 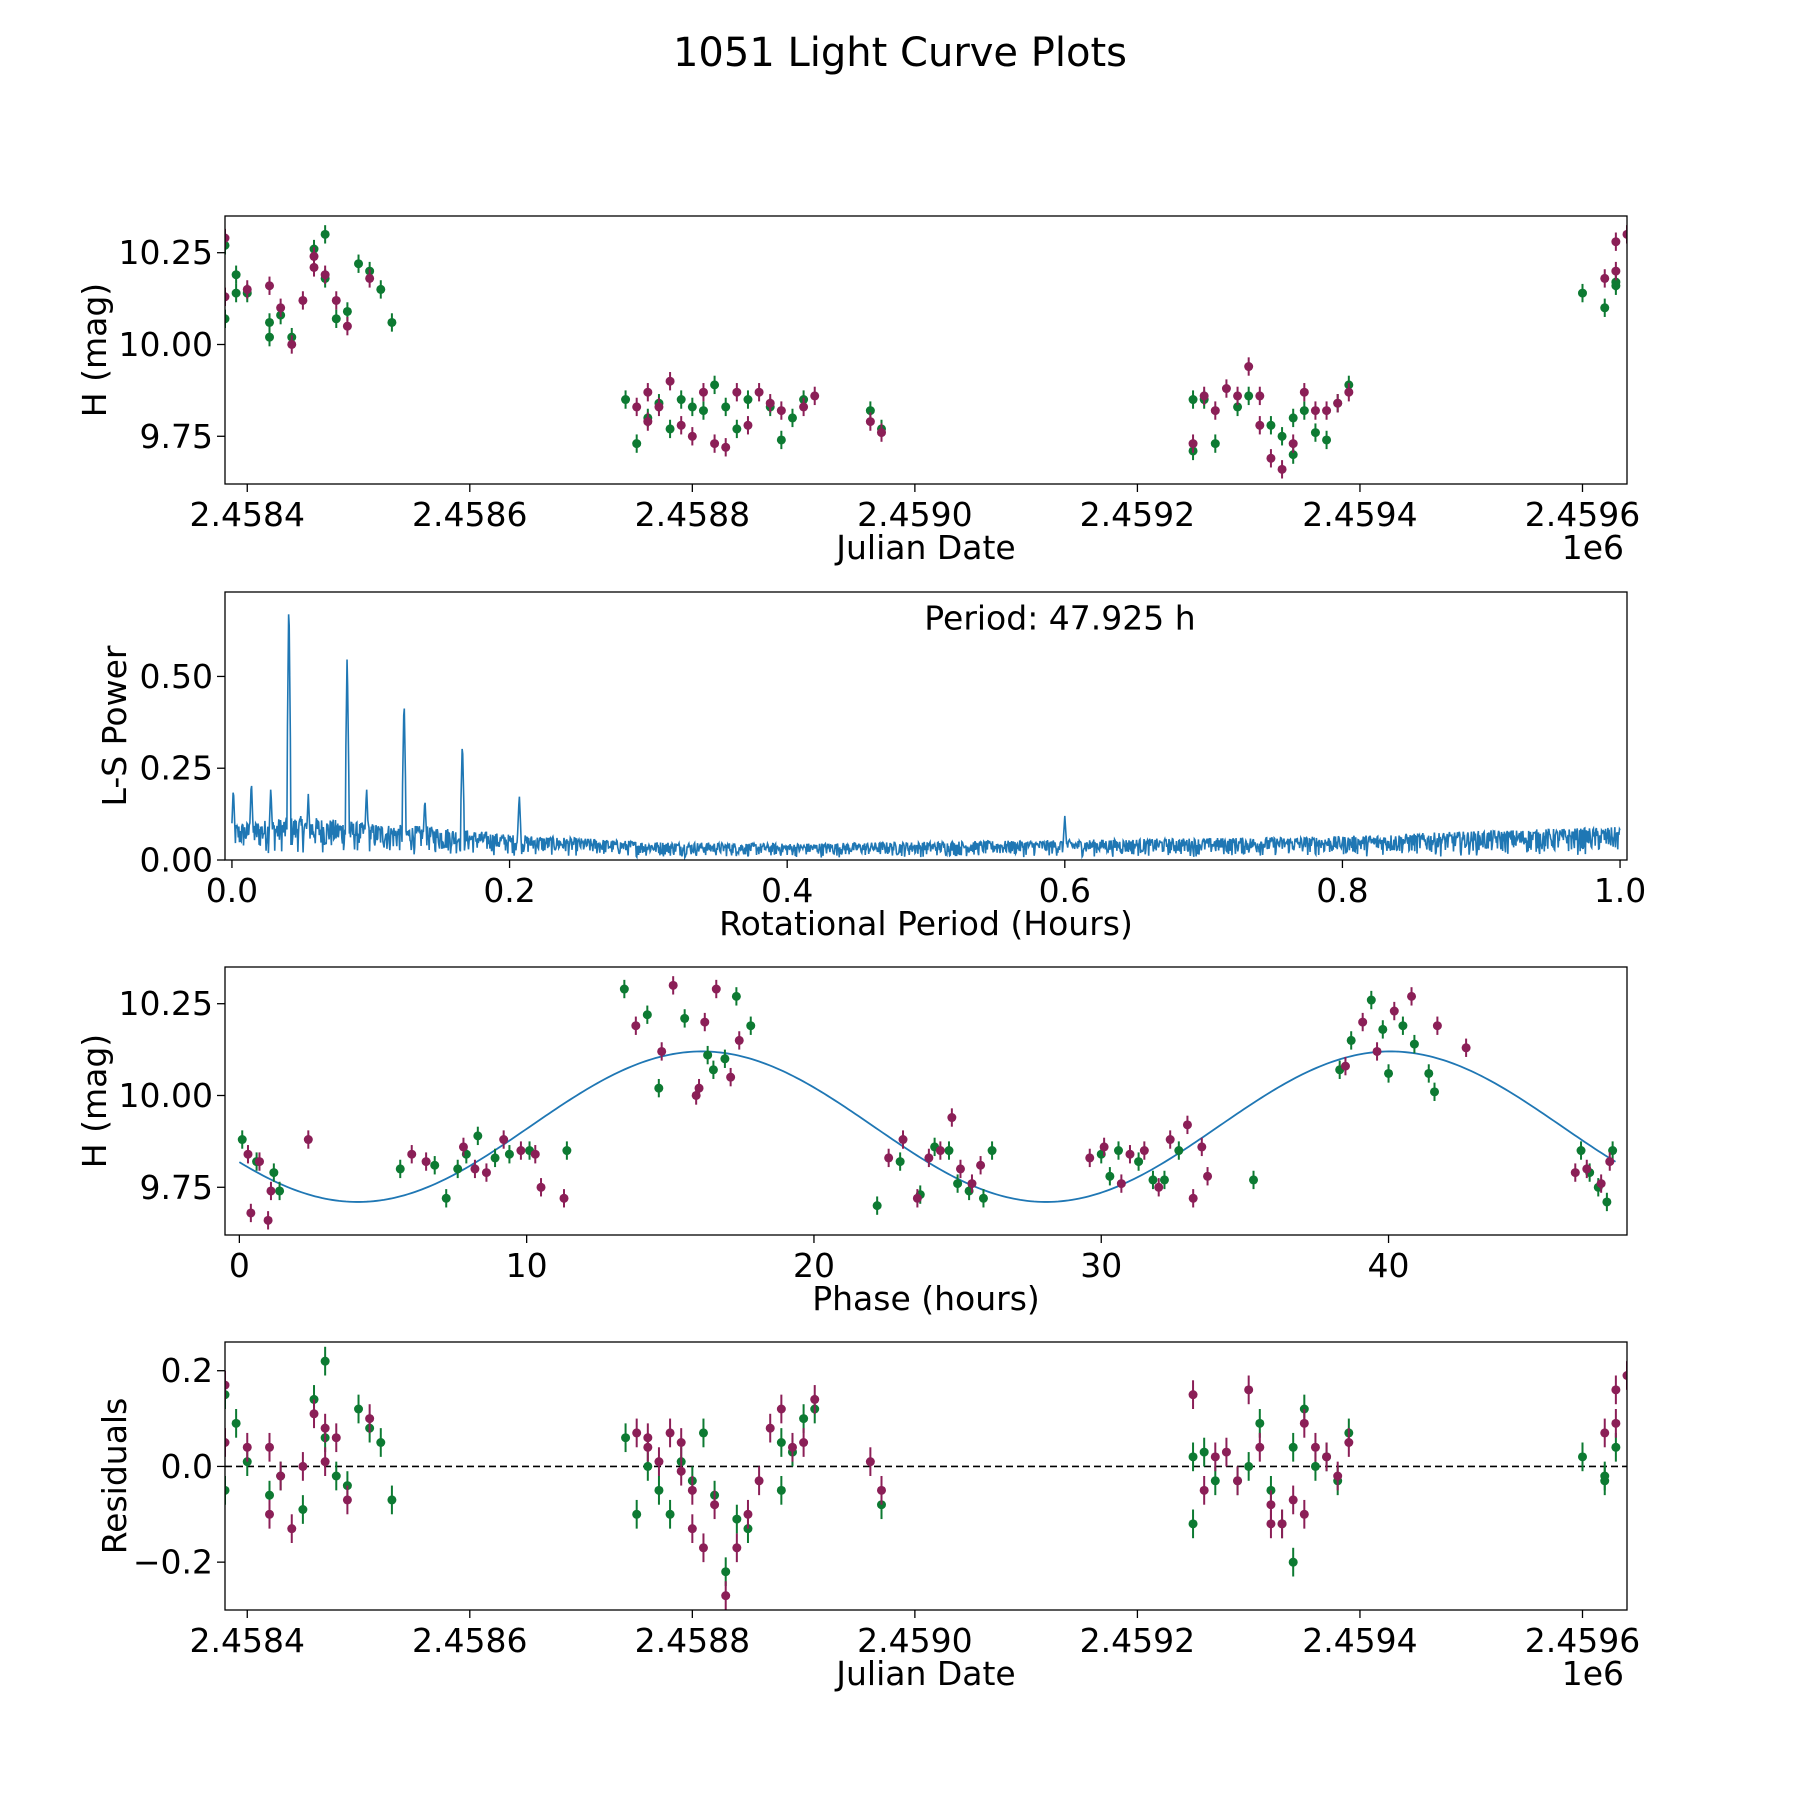 What do you see at coordinates (1620, 890) in the screenshot?
I see `periodogram-x-tick-label: 1.0` at bounding box center [1620, 890].